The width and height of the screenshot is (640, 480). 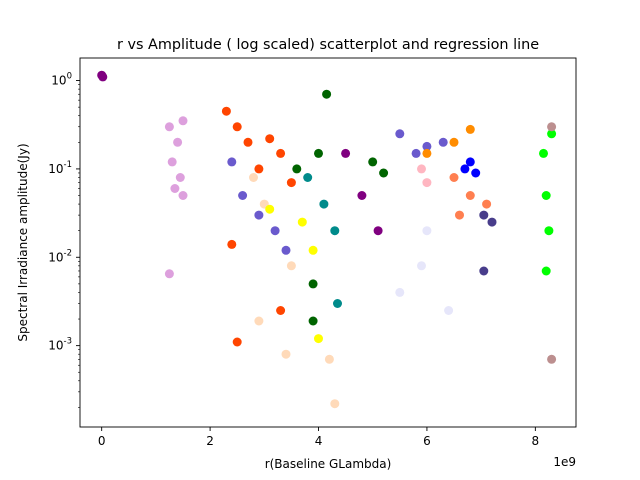 I want to click on y-tick-label: 10⁻², so click(x=60, y=256).